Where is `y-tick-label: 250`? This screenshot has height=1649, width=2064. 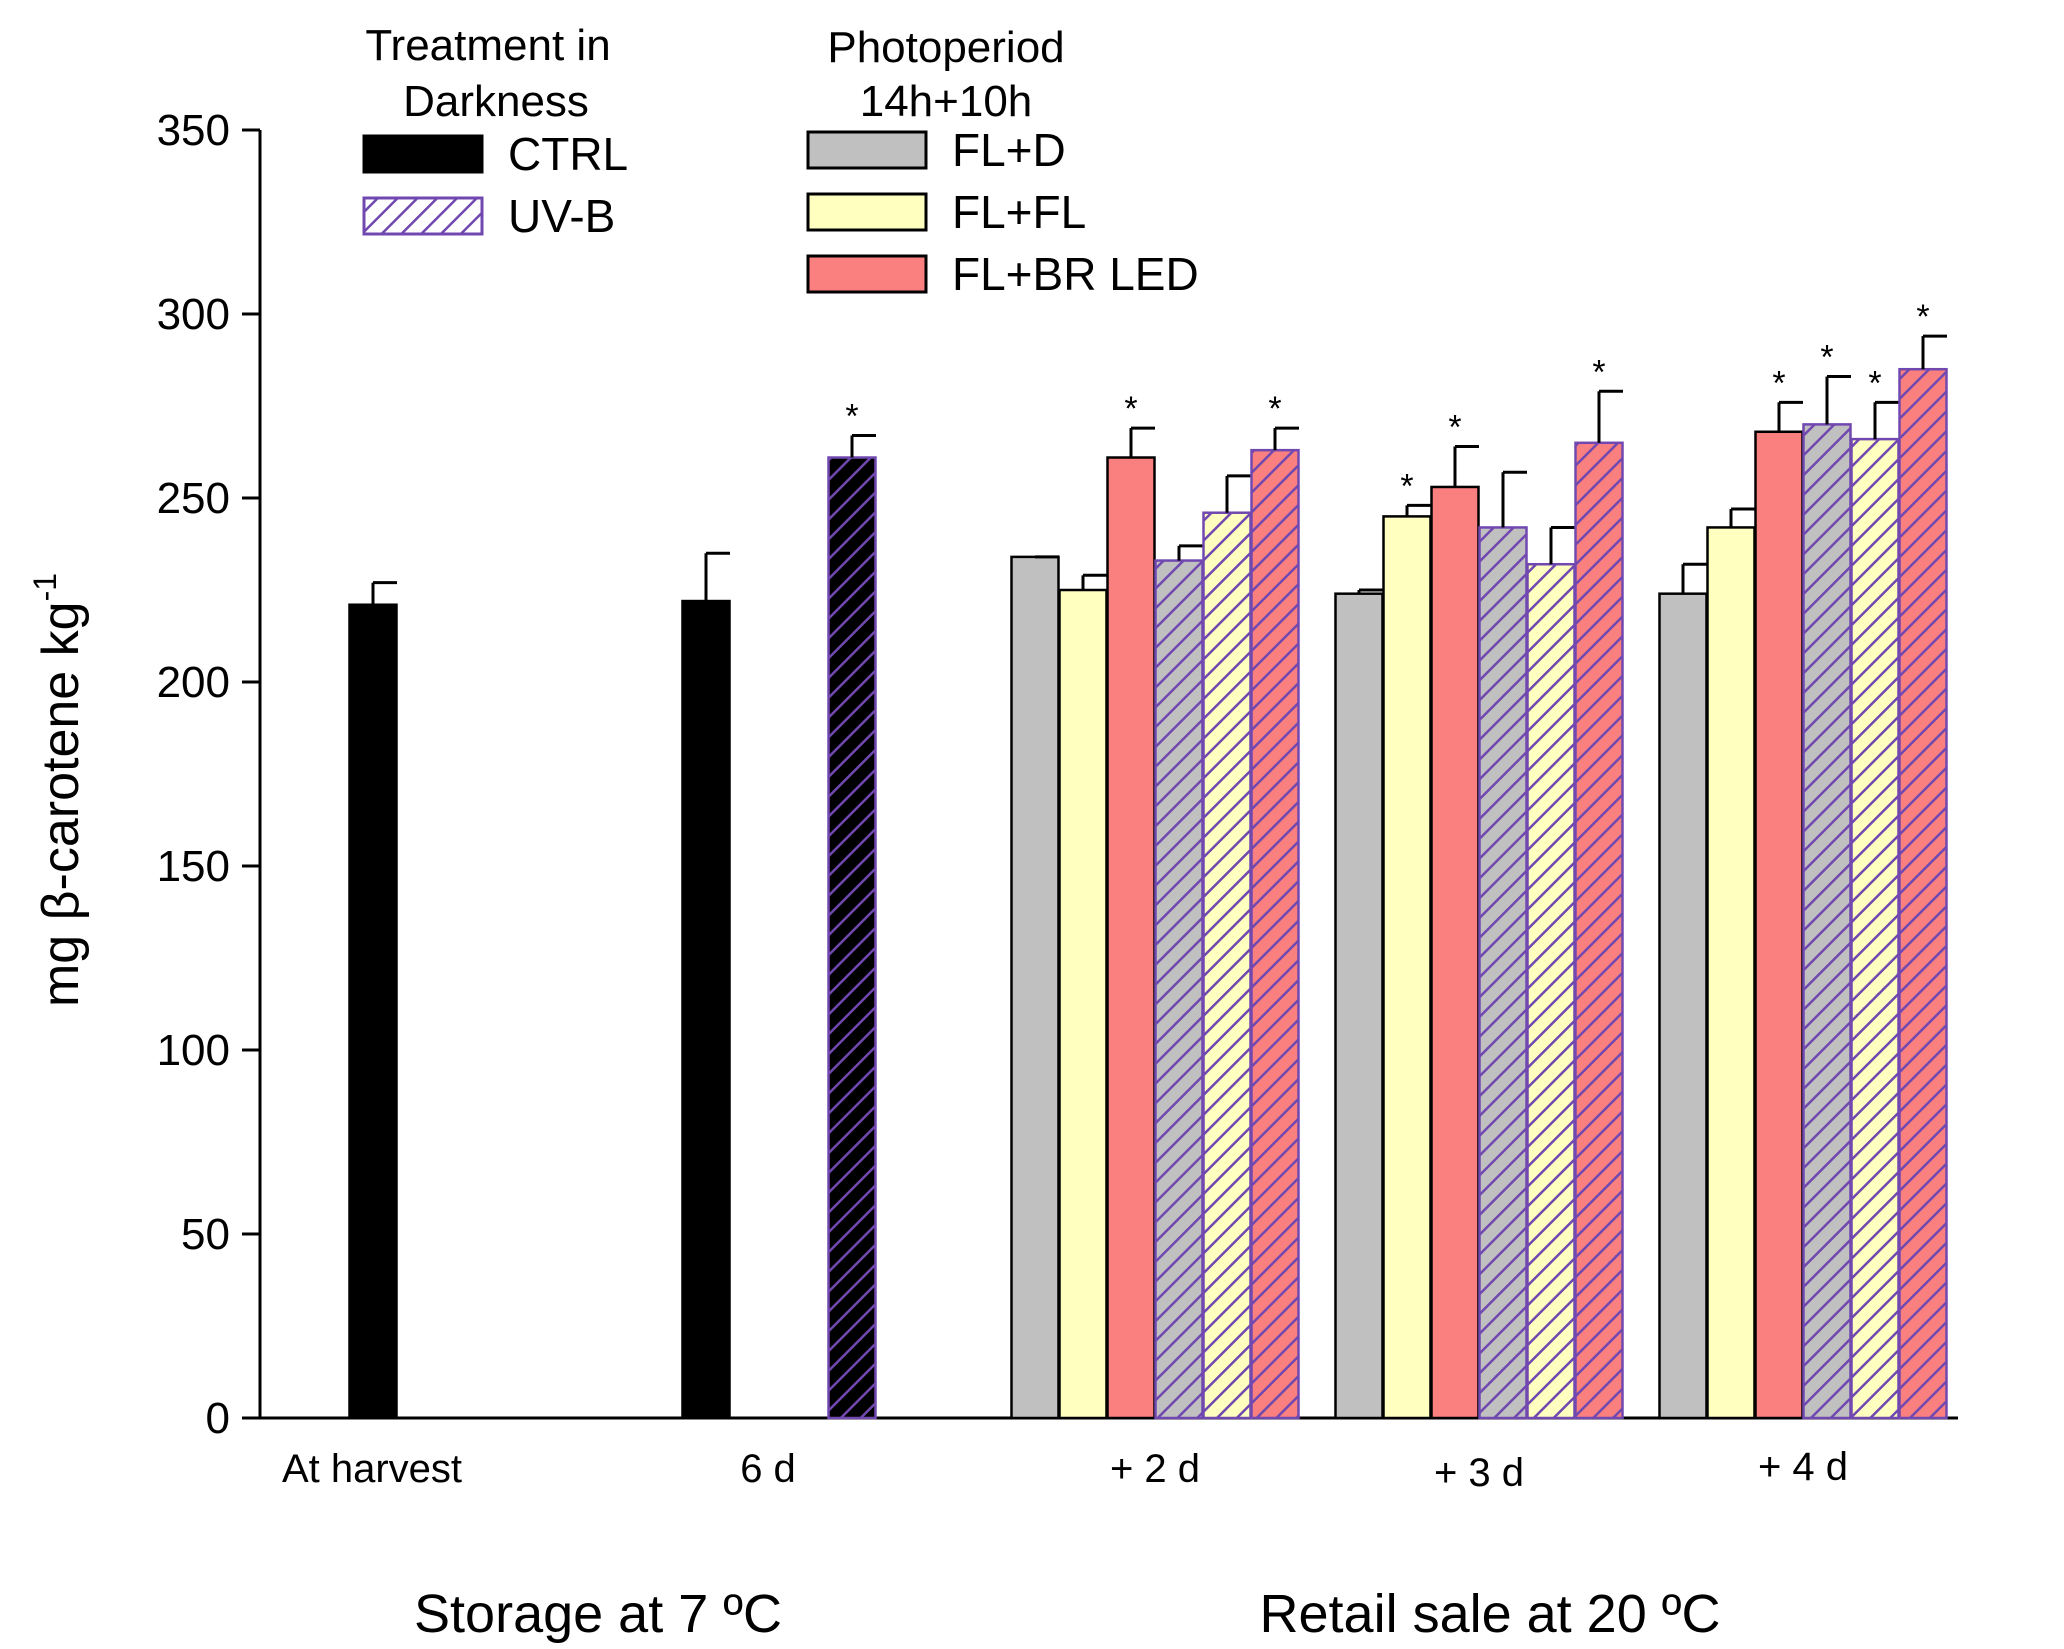
y-tick-label: 250 is located at coordinates (193, 498).